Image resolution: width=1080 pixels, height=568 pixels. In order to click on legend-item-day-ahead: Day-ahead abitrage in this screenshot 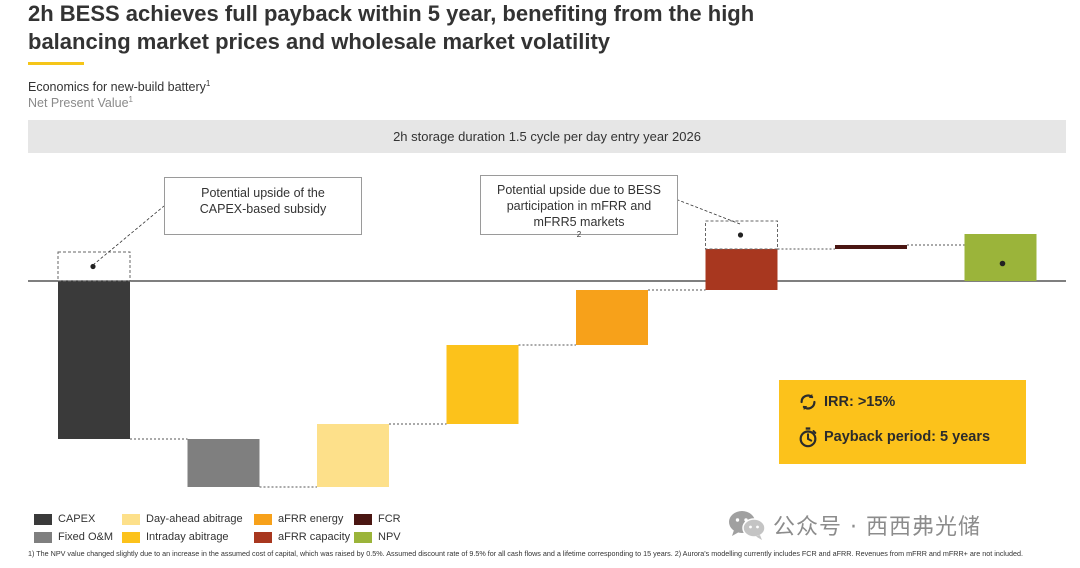, I will do `click(182, 519)`.